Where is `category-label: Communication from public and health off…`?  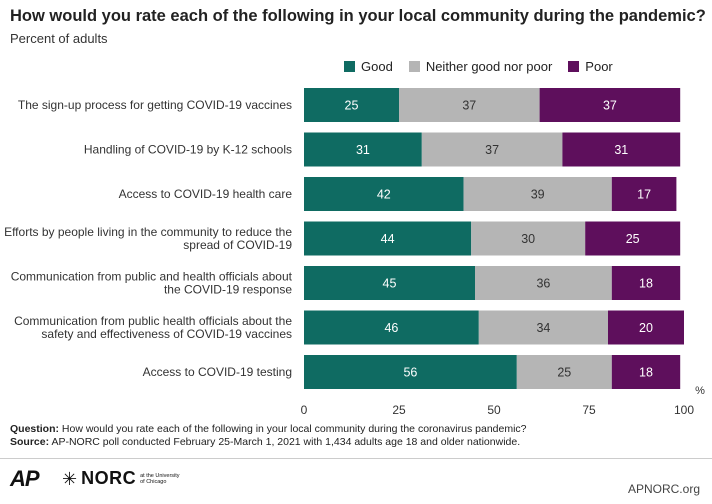 category-label: Communication from public and health off… is located at coordinates (152, 277).